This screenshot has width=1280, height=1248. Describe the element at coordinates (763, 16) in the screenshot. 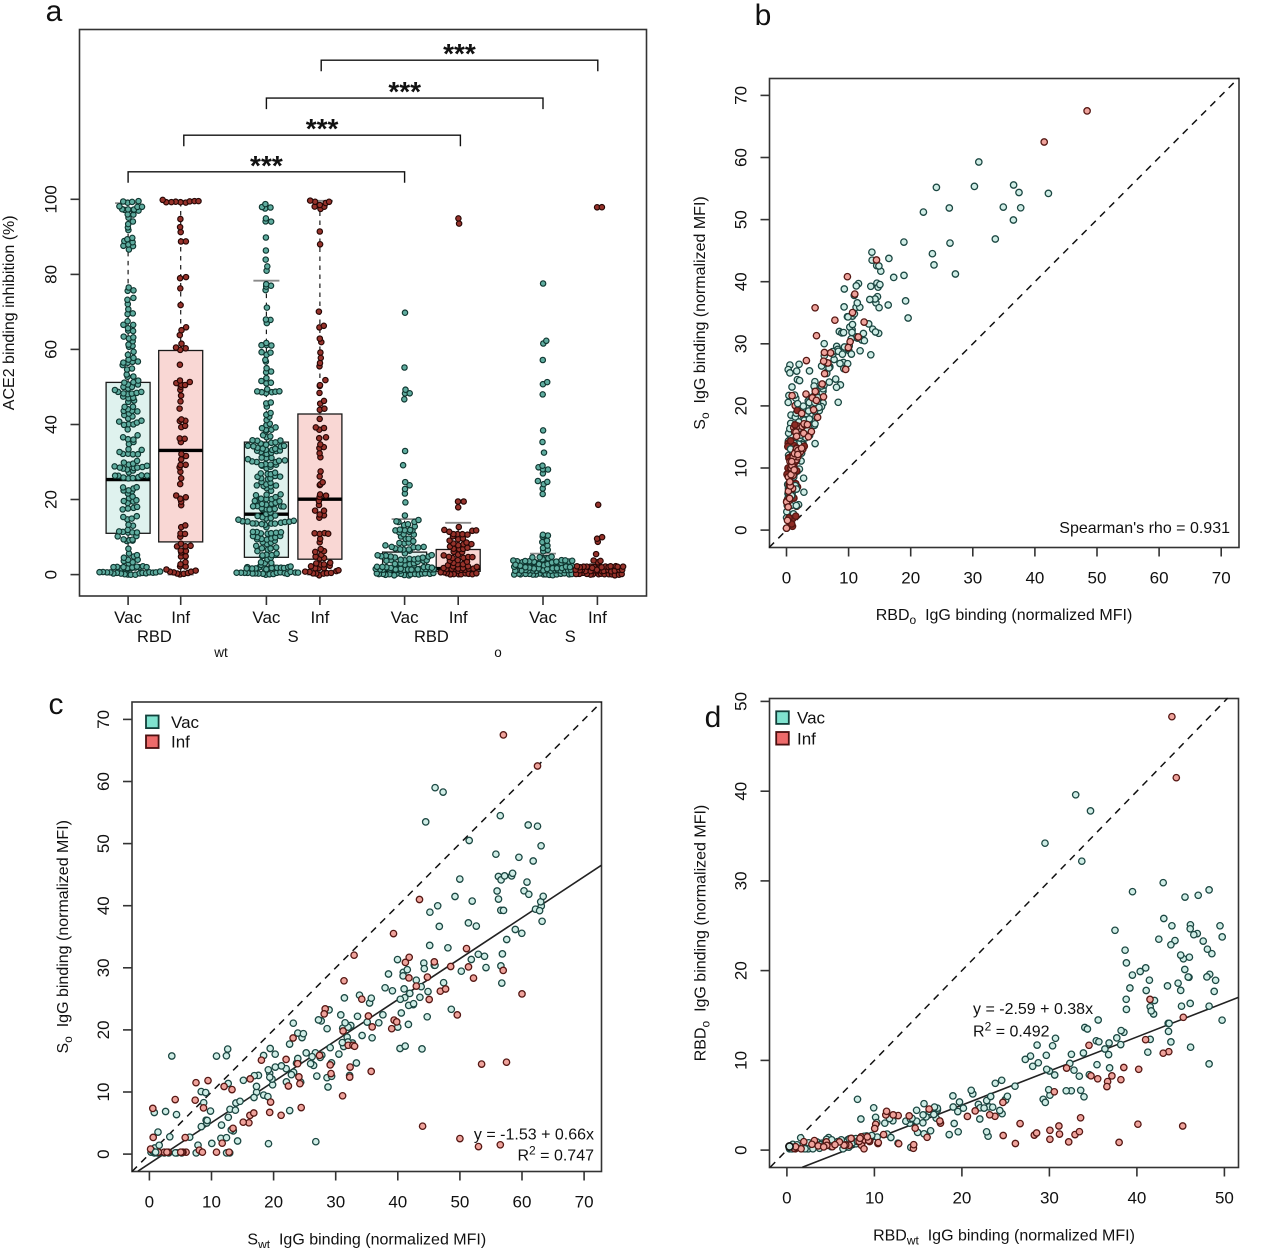

I see `svg-text: b` at that location.